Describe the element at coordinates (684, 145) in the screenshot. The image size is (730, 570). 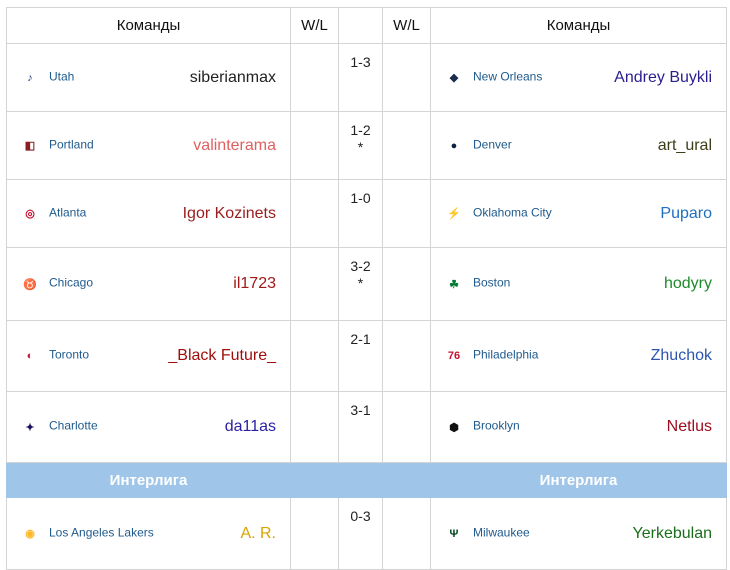
I see `player-name: art_ural` at that location.